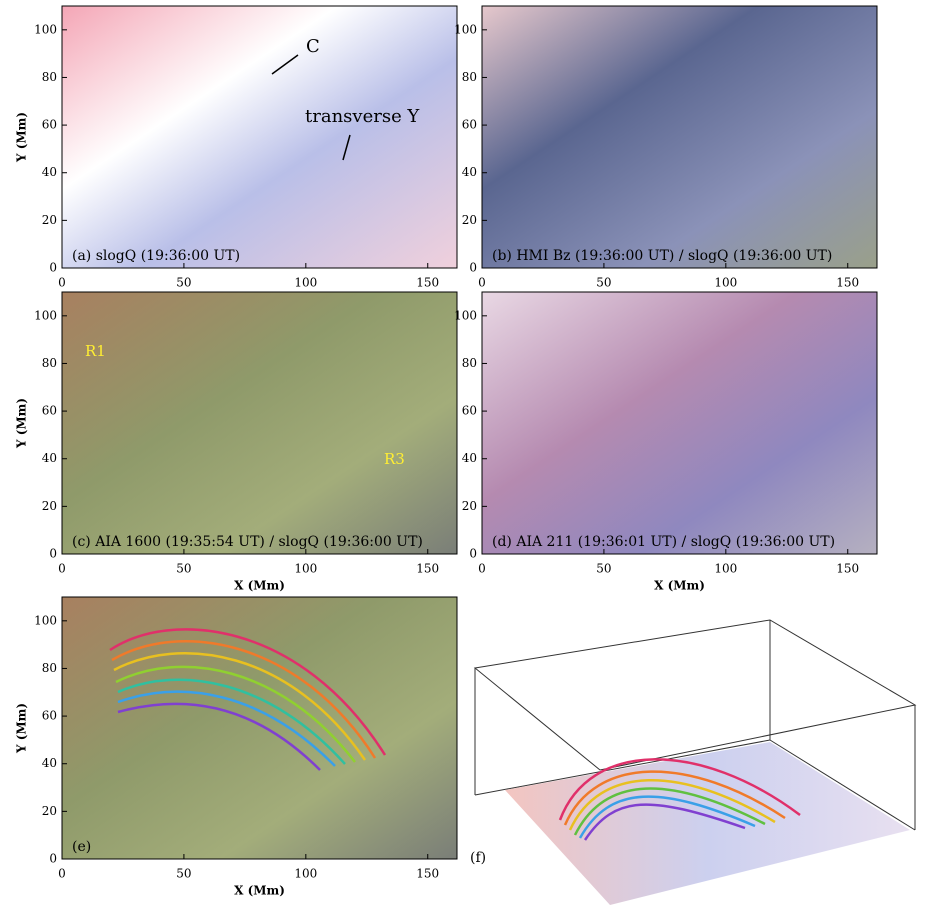 This screenshot has width=926, height=923. What do you see at coordinates (248, 699) in the screenshot?
I see `field-lines` at bounding box center [248, 699].